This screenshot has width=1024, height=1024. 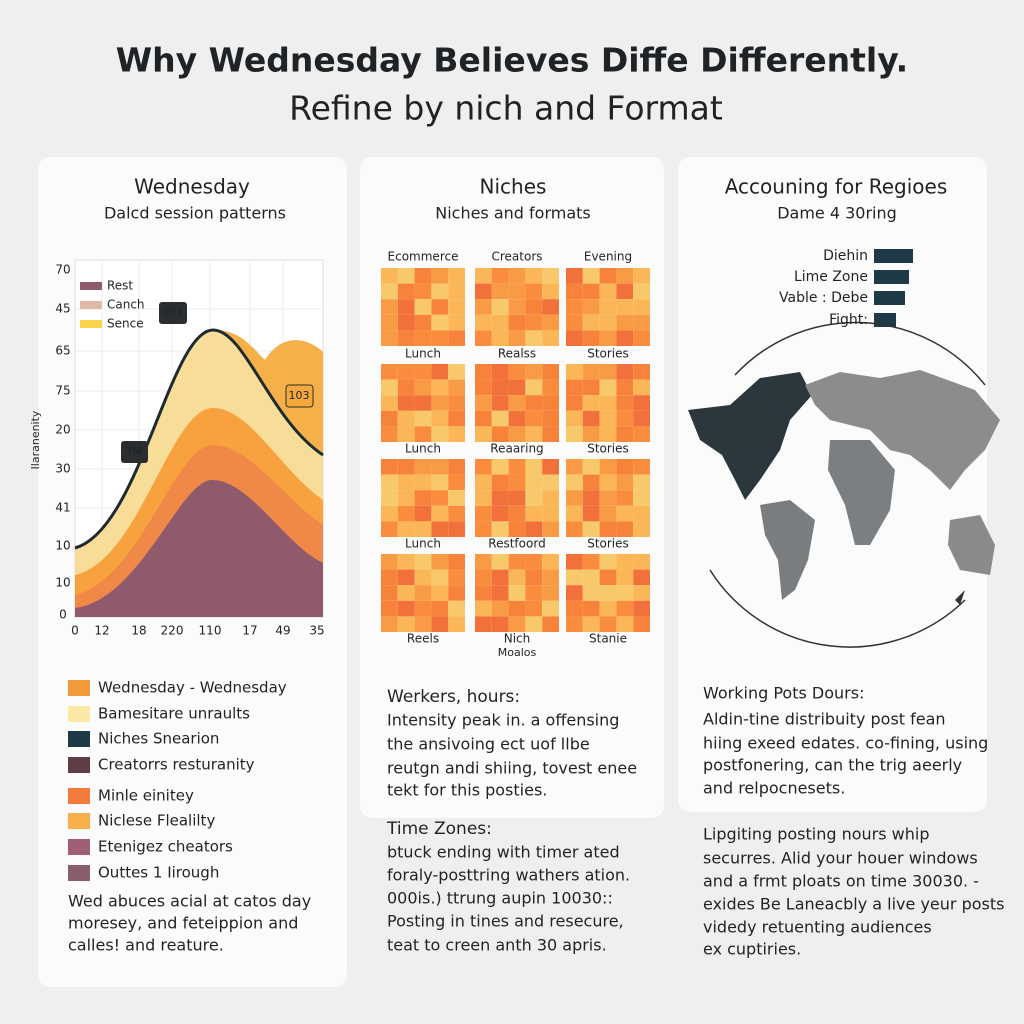 I want to click on badge-label: 001, so click(x=173, y=312).